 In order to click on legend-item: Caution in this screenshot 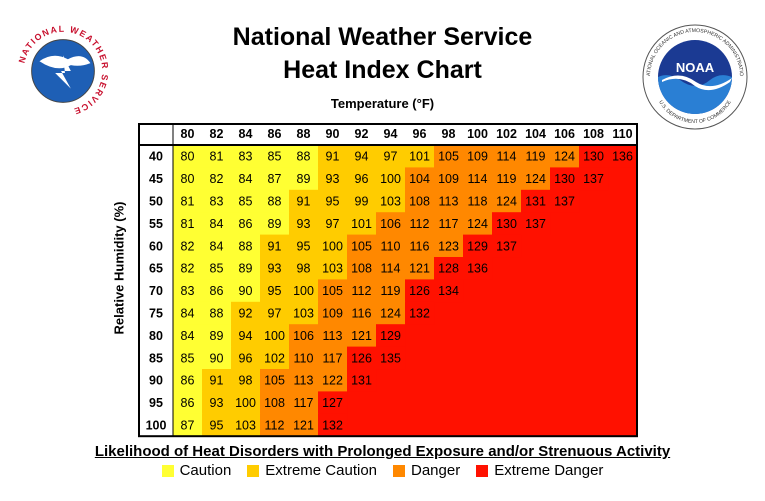, I will do `click(196, 470)`.